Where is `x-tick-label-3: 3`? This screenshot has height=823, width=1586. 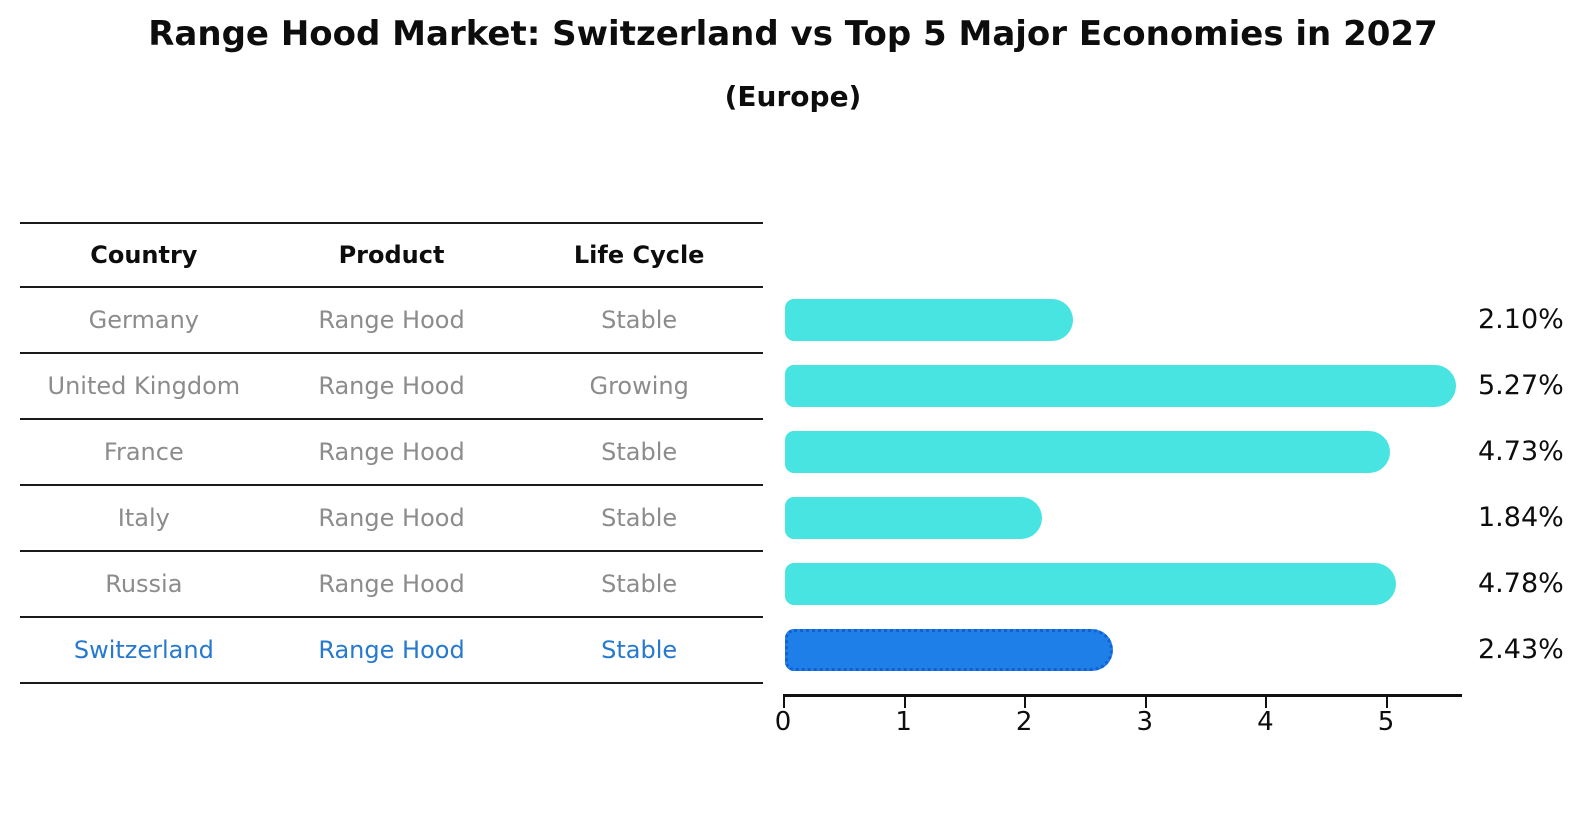 x-tick-label-3: 3 is located at coordinates (1145, 722).